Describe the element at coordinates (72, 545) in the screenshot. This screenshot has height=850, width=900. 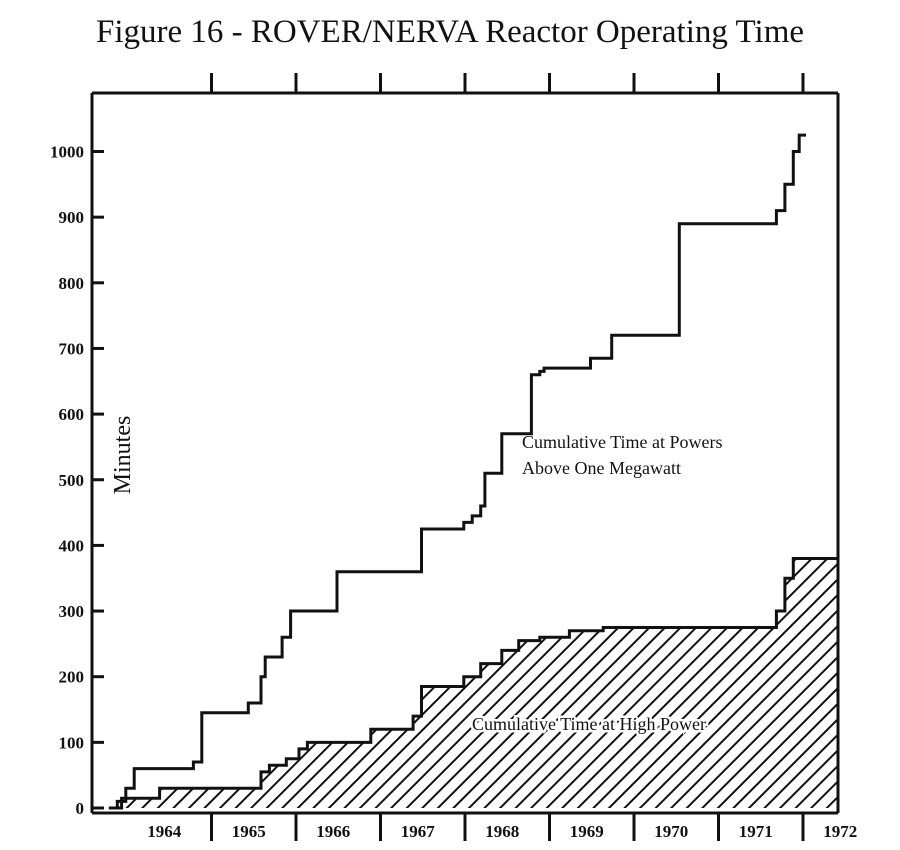
I see `y-tick-label: 400` at that location.